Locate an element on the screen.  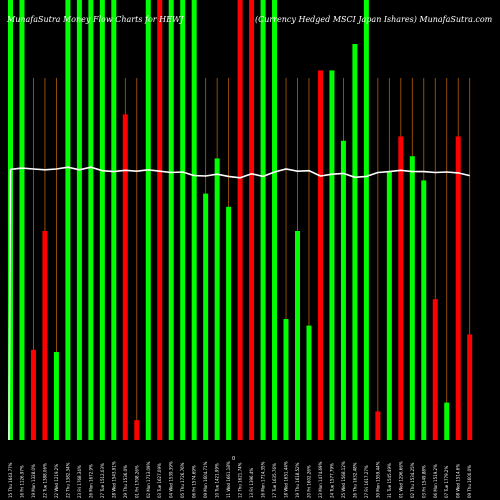
x-tick-label: 08 Wed 1514.6% is located at coordinates (458, 481).